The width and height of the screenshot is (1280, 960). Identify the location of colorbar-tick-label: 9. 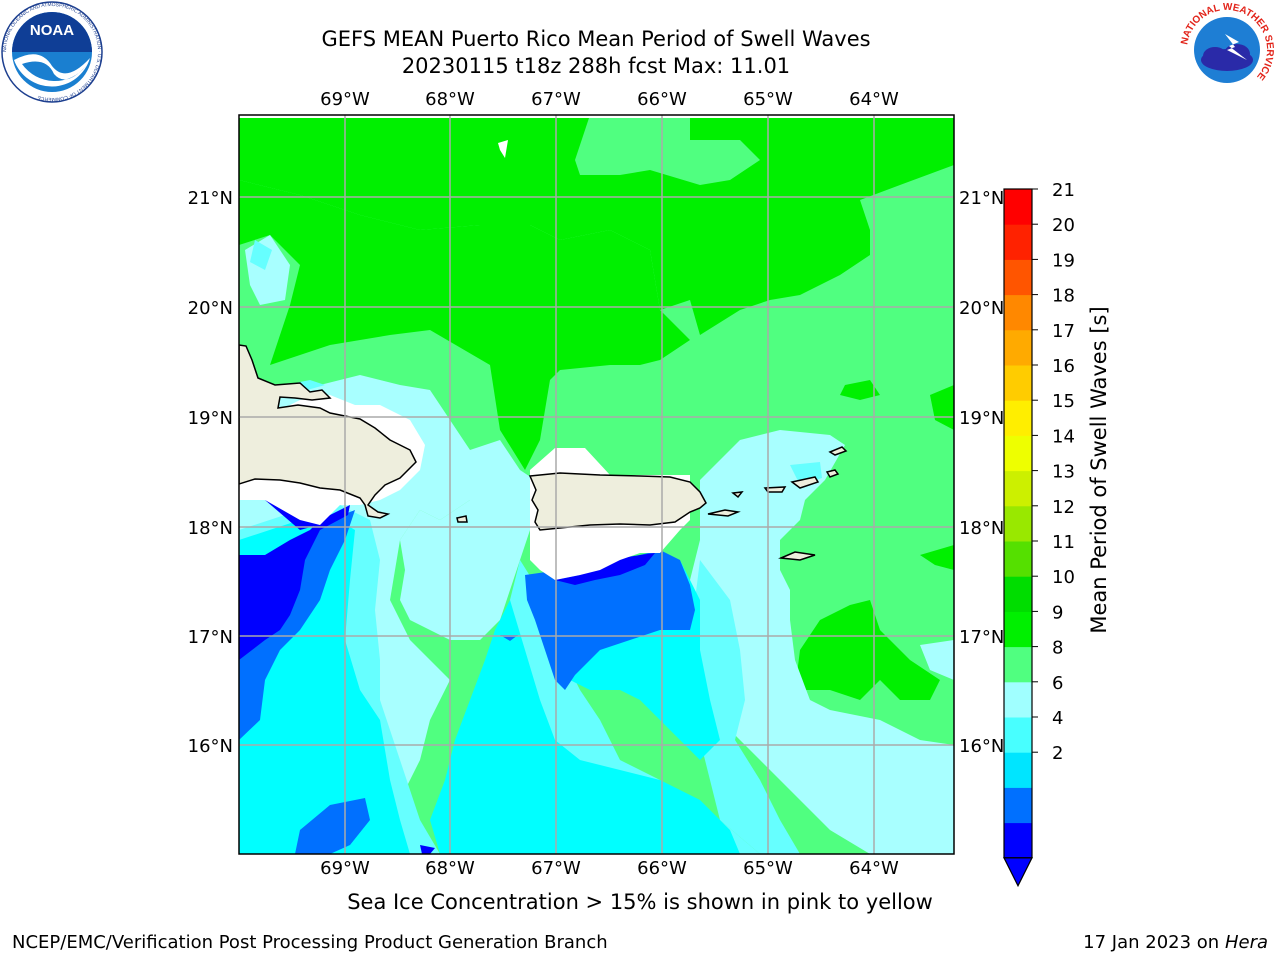
(1057, 612).